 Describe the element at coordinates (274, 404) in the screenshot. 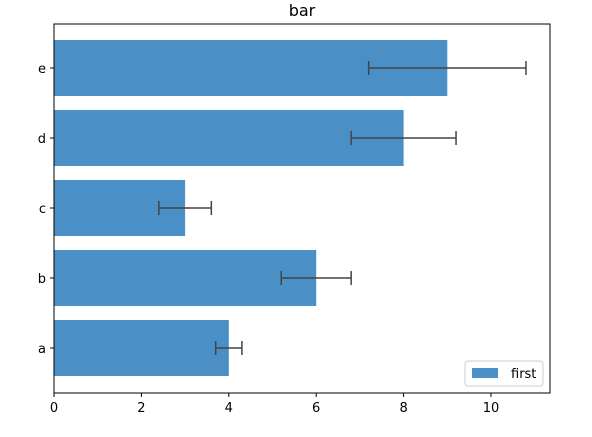

I see `x-axis: 0 2 4 6 8 10` at that location.